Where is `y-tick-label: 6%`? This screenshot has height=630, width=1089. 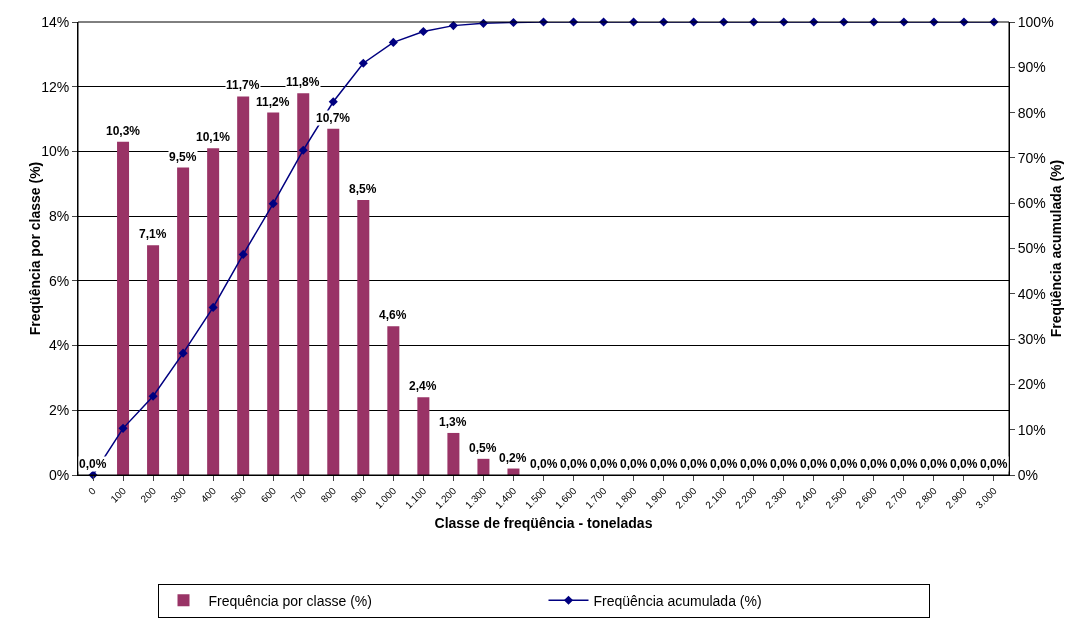
y-tick-label: 6% is located at coordinates (59, 280).